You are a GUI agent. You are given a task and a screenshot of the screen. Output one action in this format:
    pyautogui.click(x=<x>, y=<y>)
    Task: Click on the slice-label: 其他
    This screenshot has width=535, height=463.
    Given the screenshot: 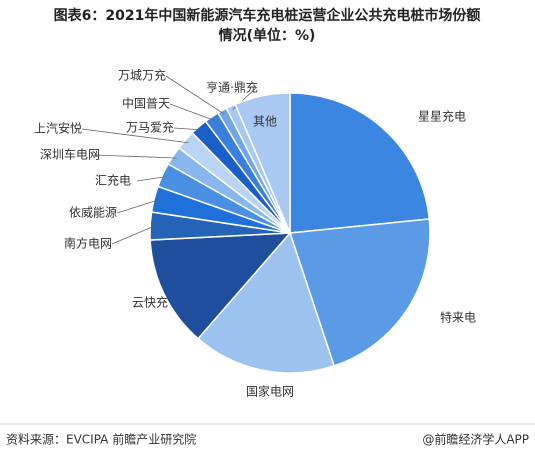 What is the action you would take?
    pyautogui.click(x=265, y=122)
    